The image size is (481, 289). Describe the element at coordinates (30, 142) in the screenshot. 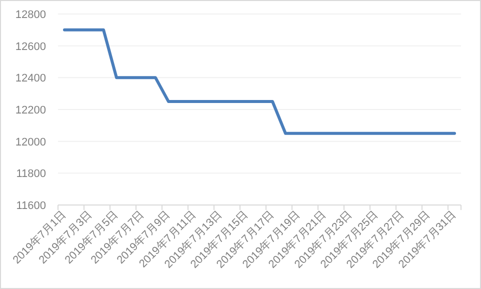

I see `y-tick-label: 12000` at that location.